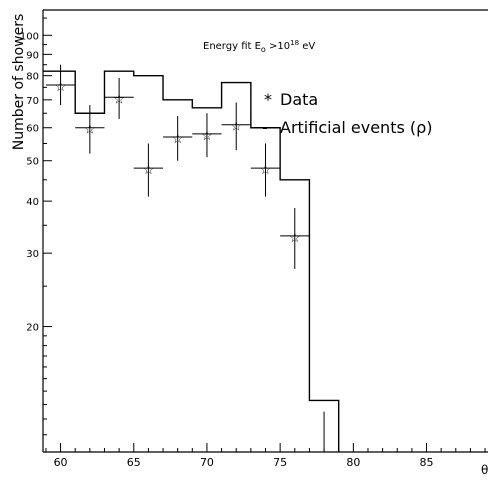 The image size is (488, 481). I want to click on y-tick-label: 50, so click(32, 162).